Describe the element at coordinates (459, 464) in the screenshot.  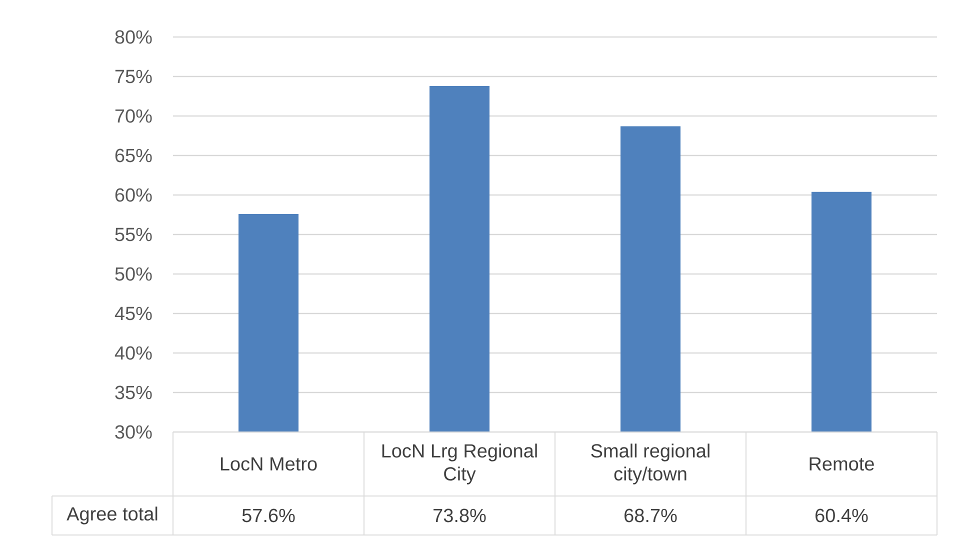
I see `x-tick-label: LocN Lrg Regional City` at that location.